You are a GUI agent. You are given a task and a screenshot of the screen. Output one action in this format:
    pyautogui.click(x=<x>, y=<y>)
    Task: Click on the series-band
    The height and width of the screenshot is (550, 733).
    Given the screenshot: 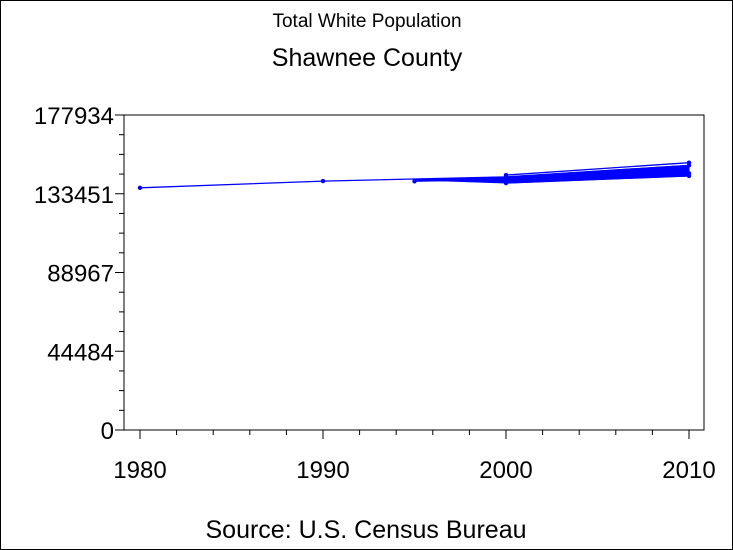 What is the action you would take?
    pyautogui.click(x=552, y=174)
    